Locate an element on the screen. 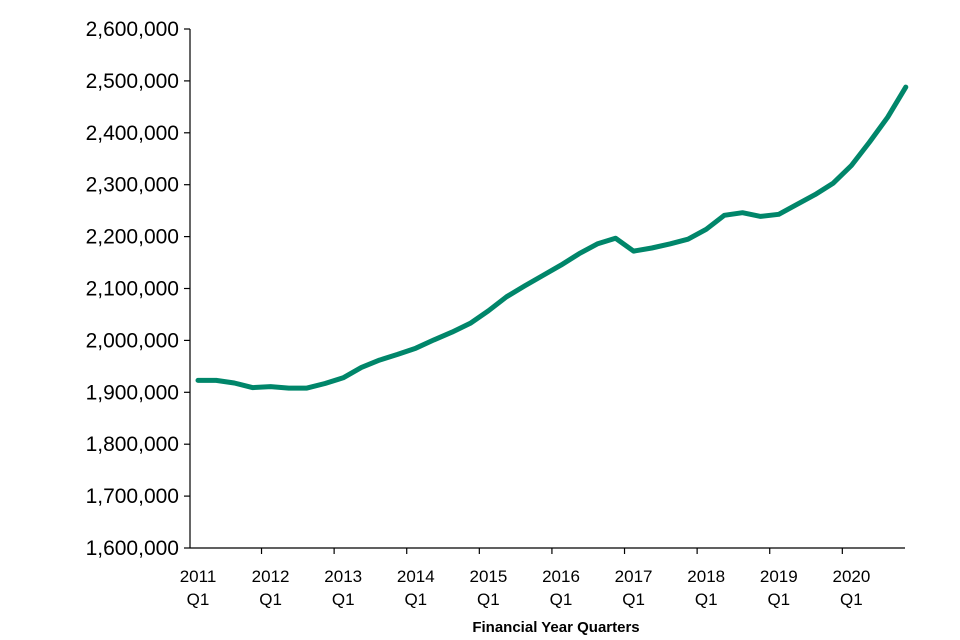  y-tick-label: 1,600,000 is located at coordinates (132, 548).